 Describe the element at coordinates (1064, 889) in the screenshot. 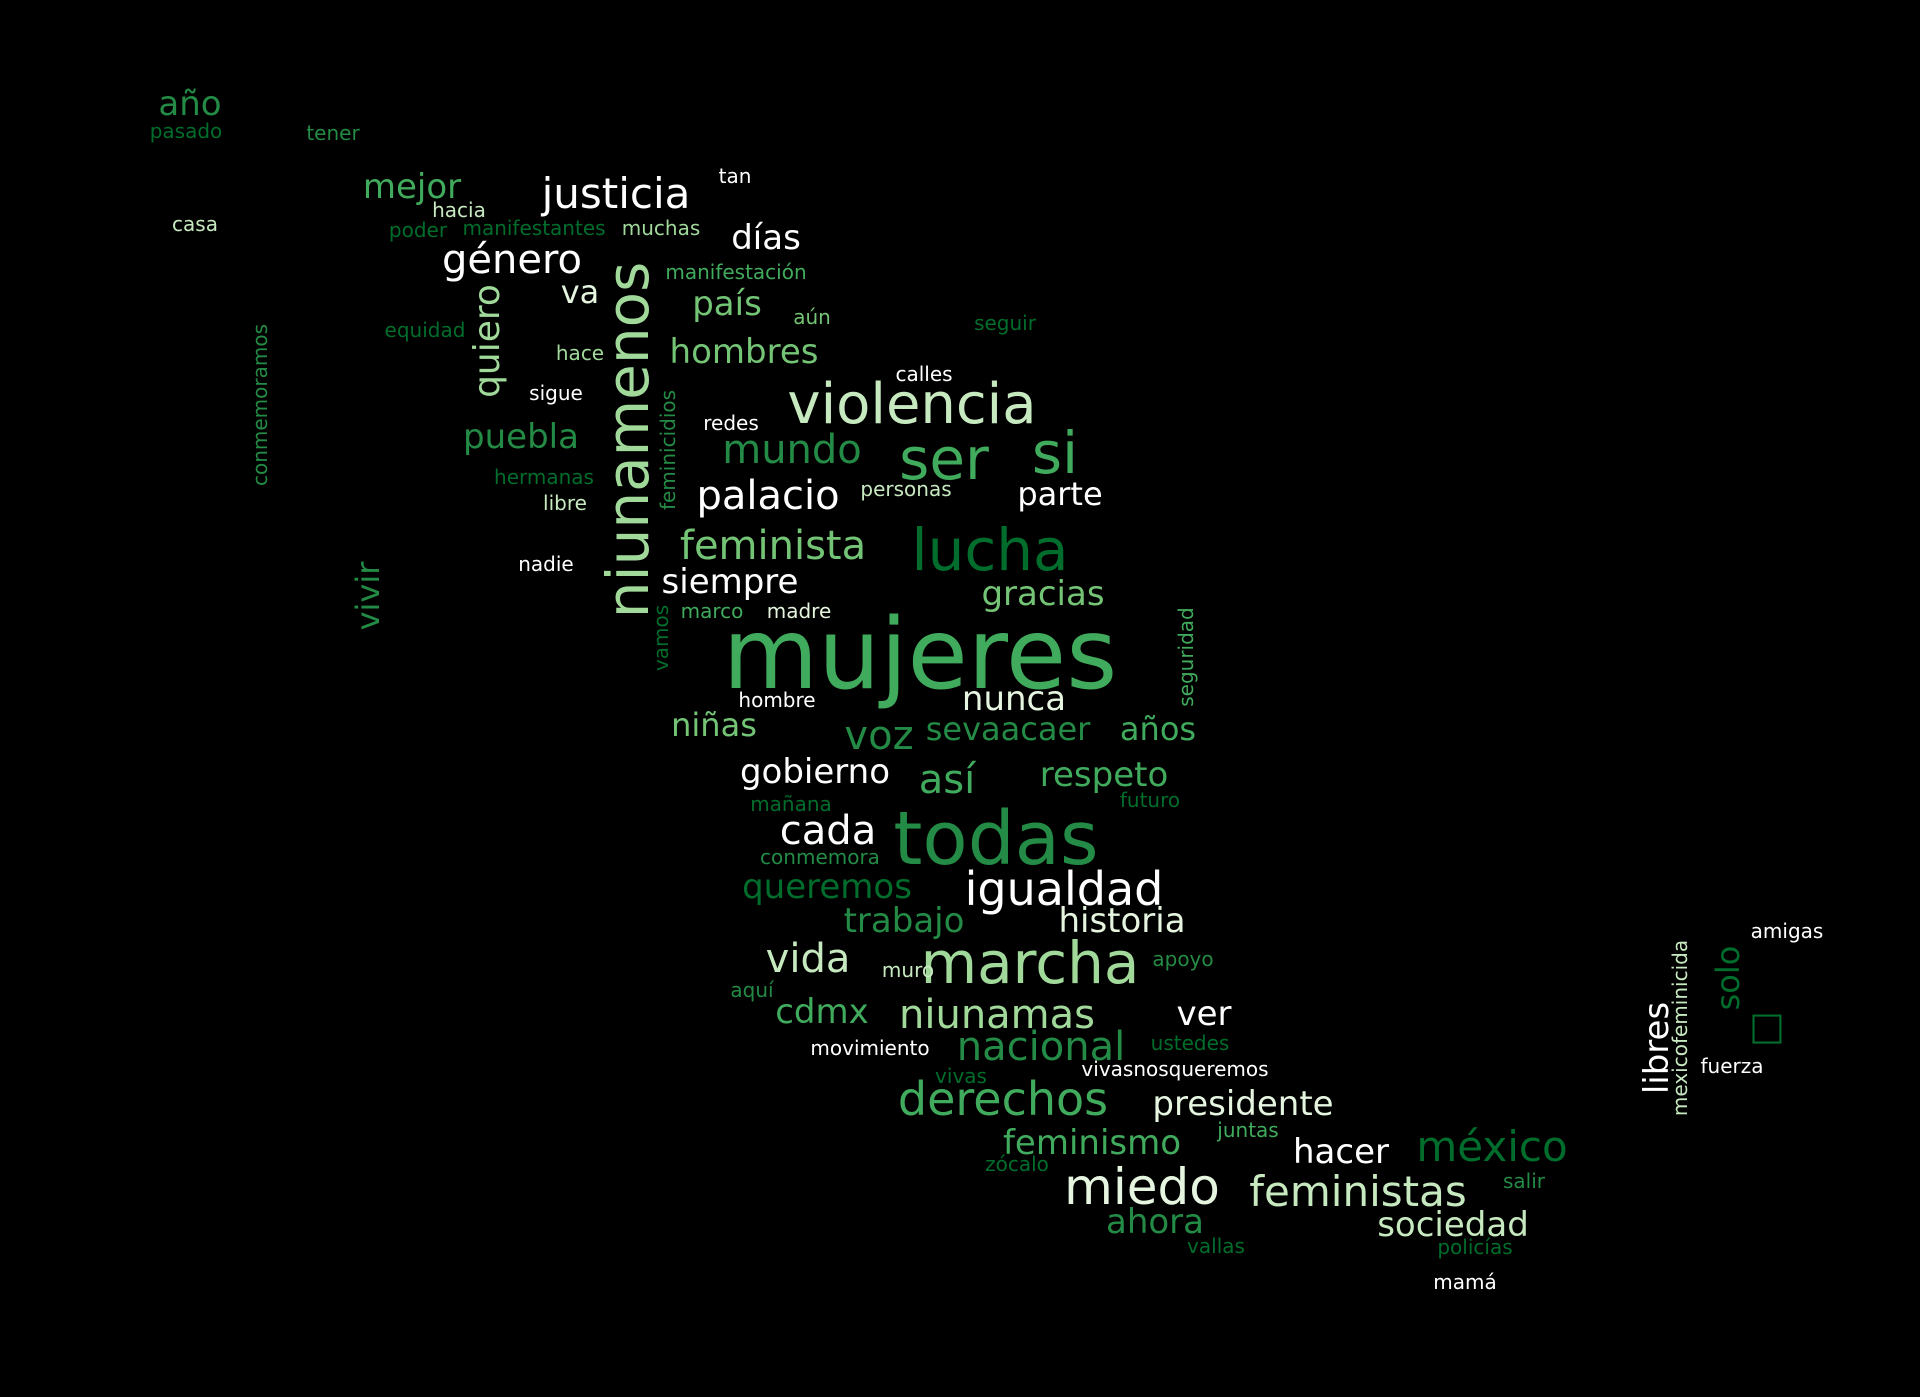

I see `word-igualdad: igualdad` at that location.